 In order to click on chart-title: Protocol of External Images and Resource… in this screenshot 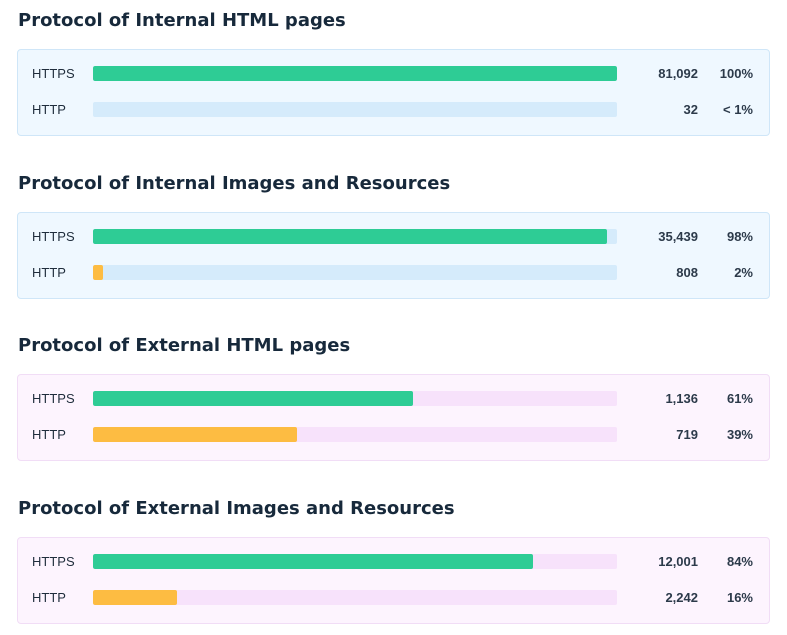, I will do `click(236, 508)`.